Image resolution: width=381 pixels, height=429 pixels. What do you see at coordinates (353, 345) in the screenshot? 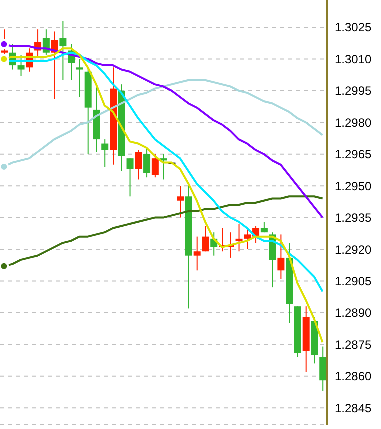
I see `y-tick-label: 1.2875` at bounding box center [353, 345].